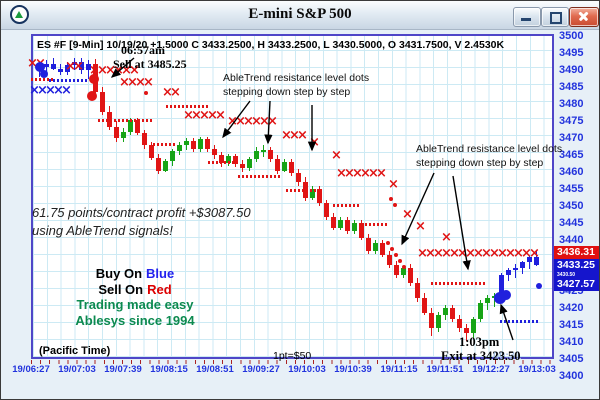 The width and height of the screenshot is (600, 400). What do you see at coordinates (576, 284) in the screenshot?
I see `price-tag: 3427.57` at bounding box center [576, 284].